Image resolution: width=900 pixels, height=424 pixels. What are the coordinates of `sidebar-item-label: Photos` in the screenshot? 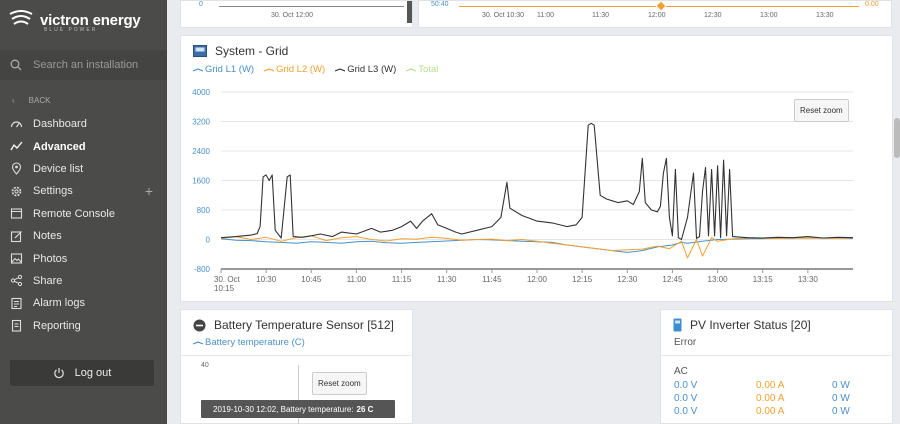 It's located at (50, 258).